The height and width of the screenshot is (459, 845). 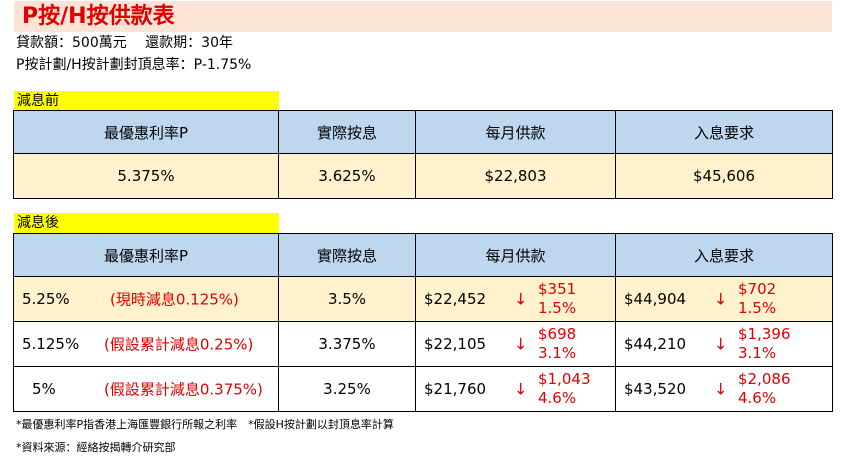 What do you see at coordinates (564, 379) in the screenshot?
I see `payment-change-amount: $1,043` at bounding box center [564, 379].